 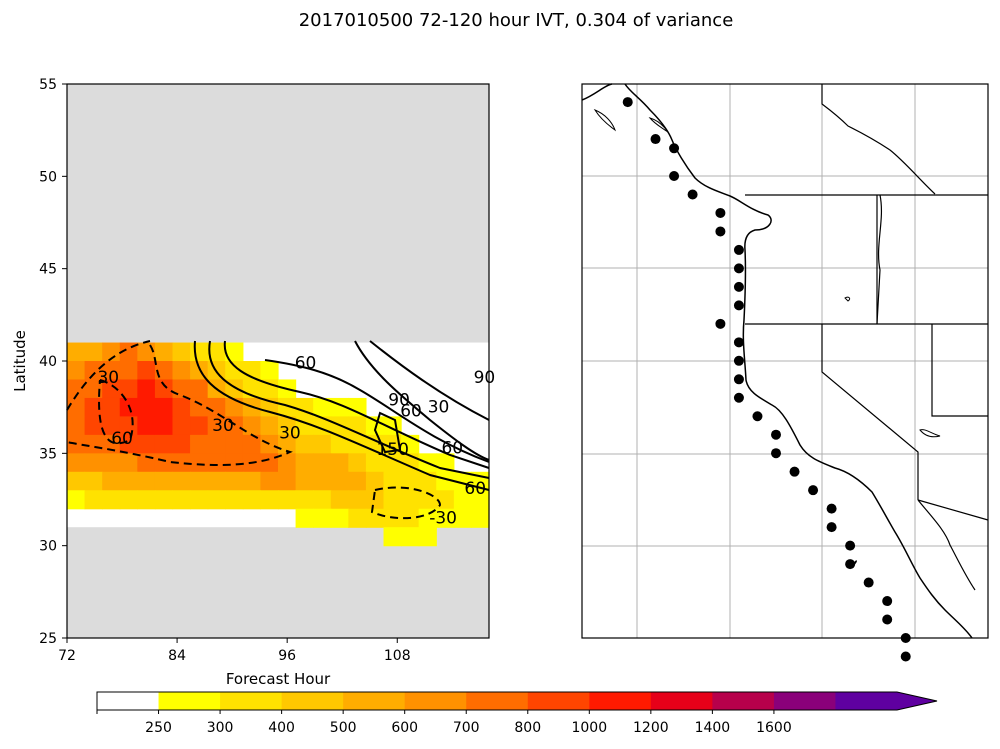 I want to click on colorbar-tick-label: 1200, so click(x=651, y=728).